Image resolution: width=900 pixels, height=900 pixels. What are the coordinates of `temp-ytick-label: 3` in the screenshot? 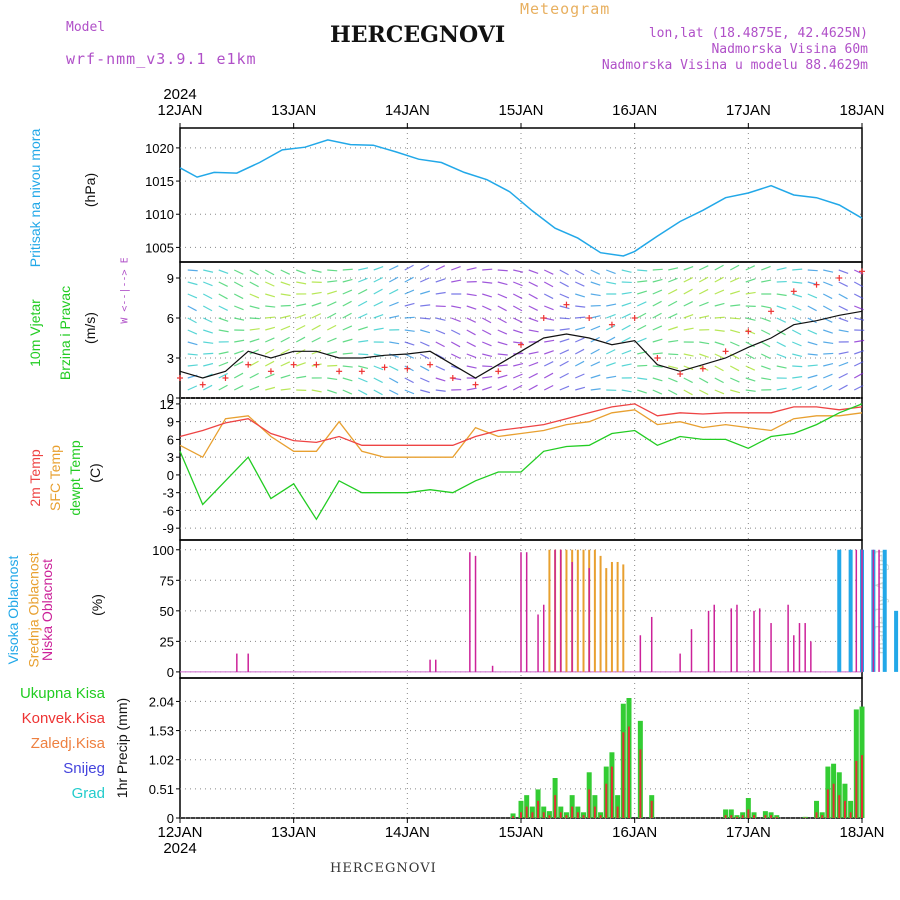 It's located at (170, 457).